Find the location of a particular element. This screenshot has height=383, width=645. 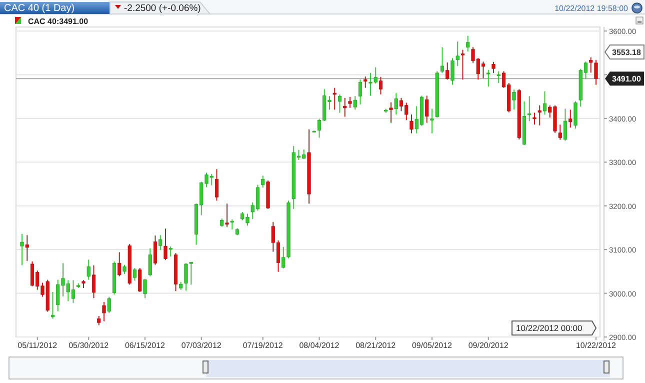

x-tick-label: 09/05/2012 is located at coordinates (432, 345).